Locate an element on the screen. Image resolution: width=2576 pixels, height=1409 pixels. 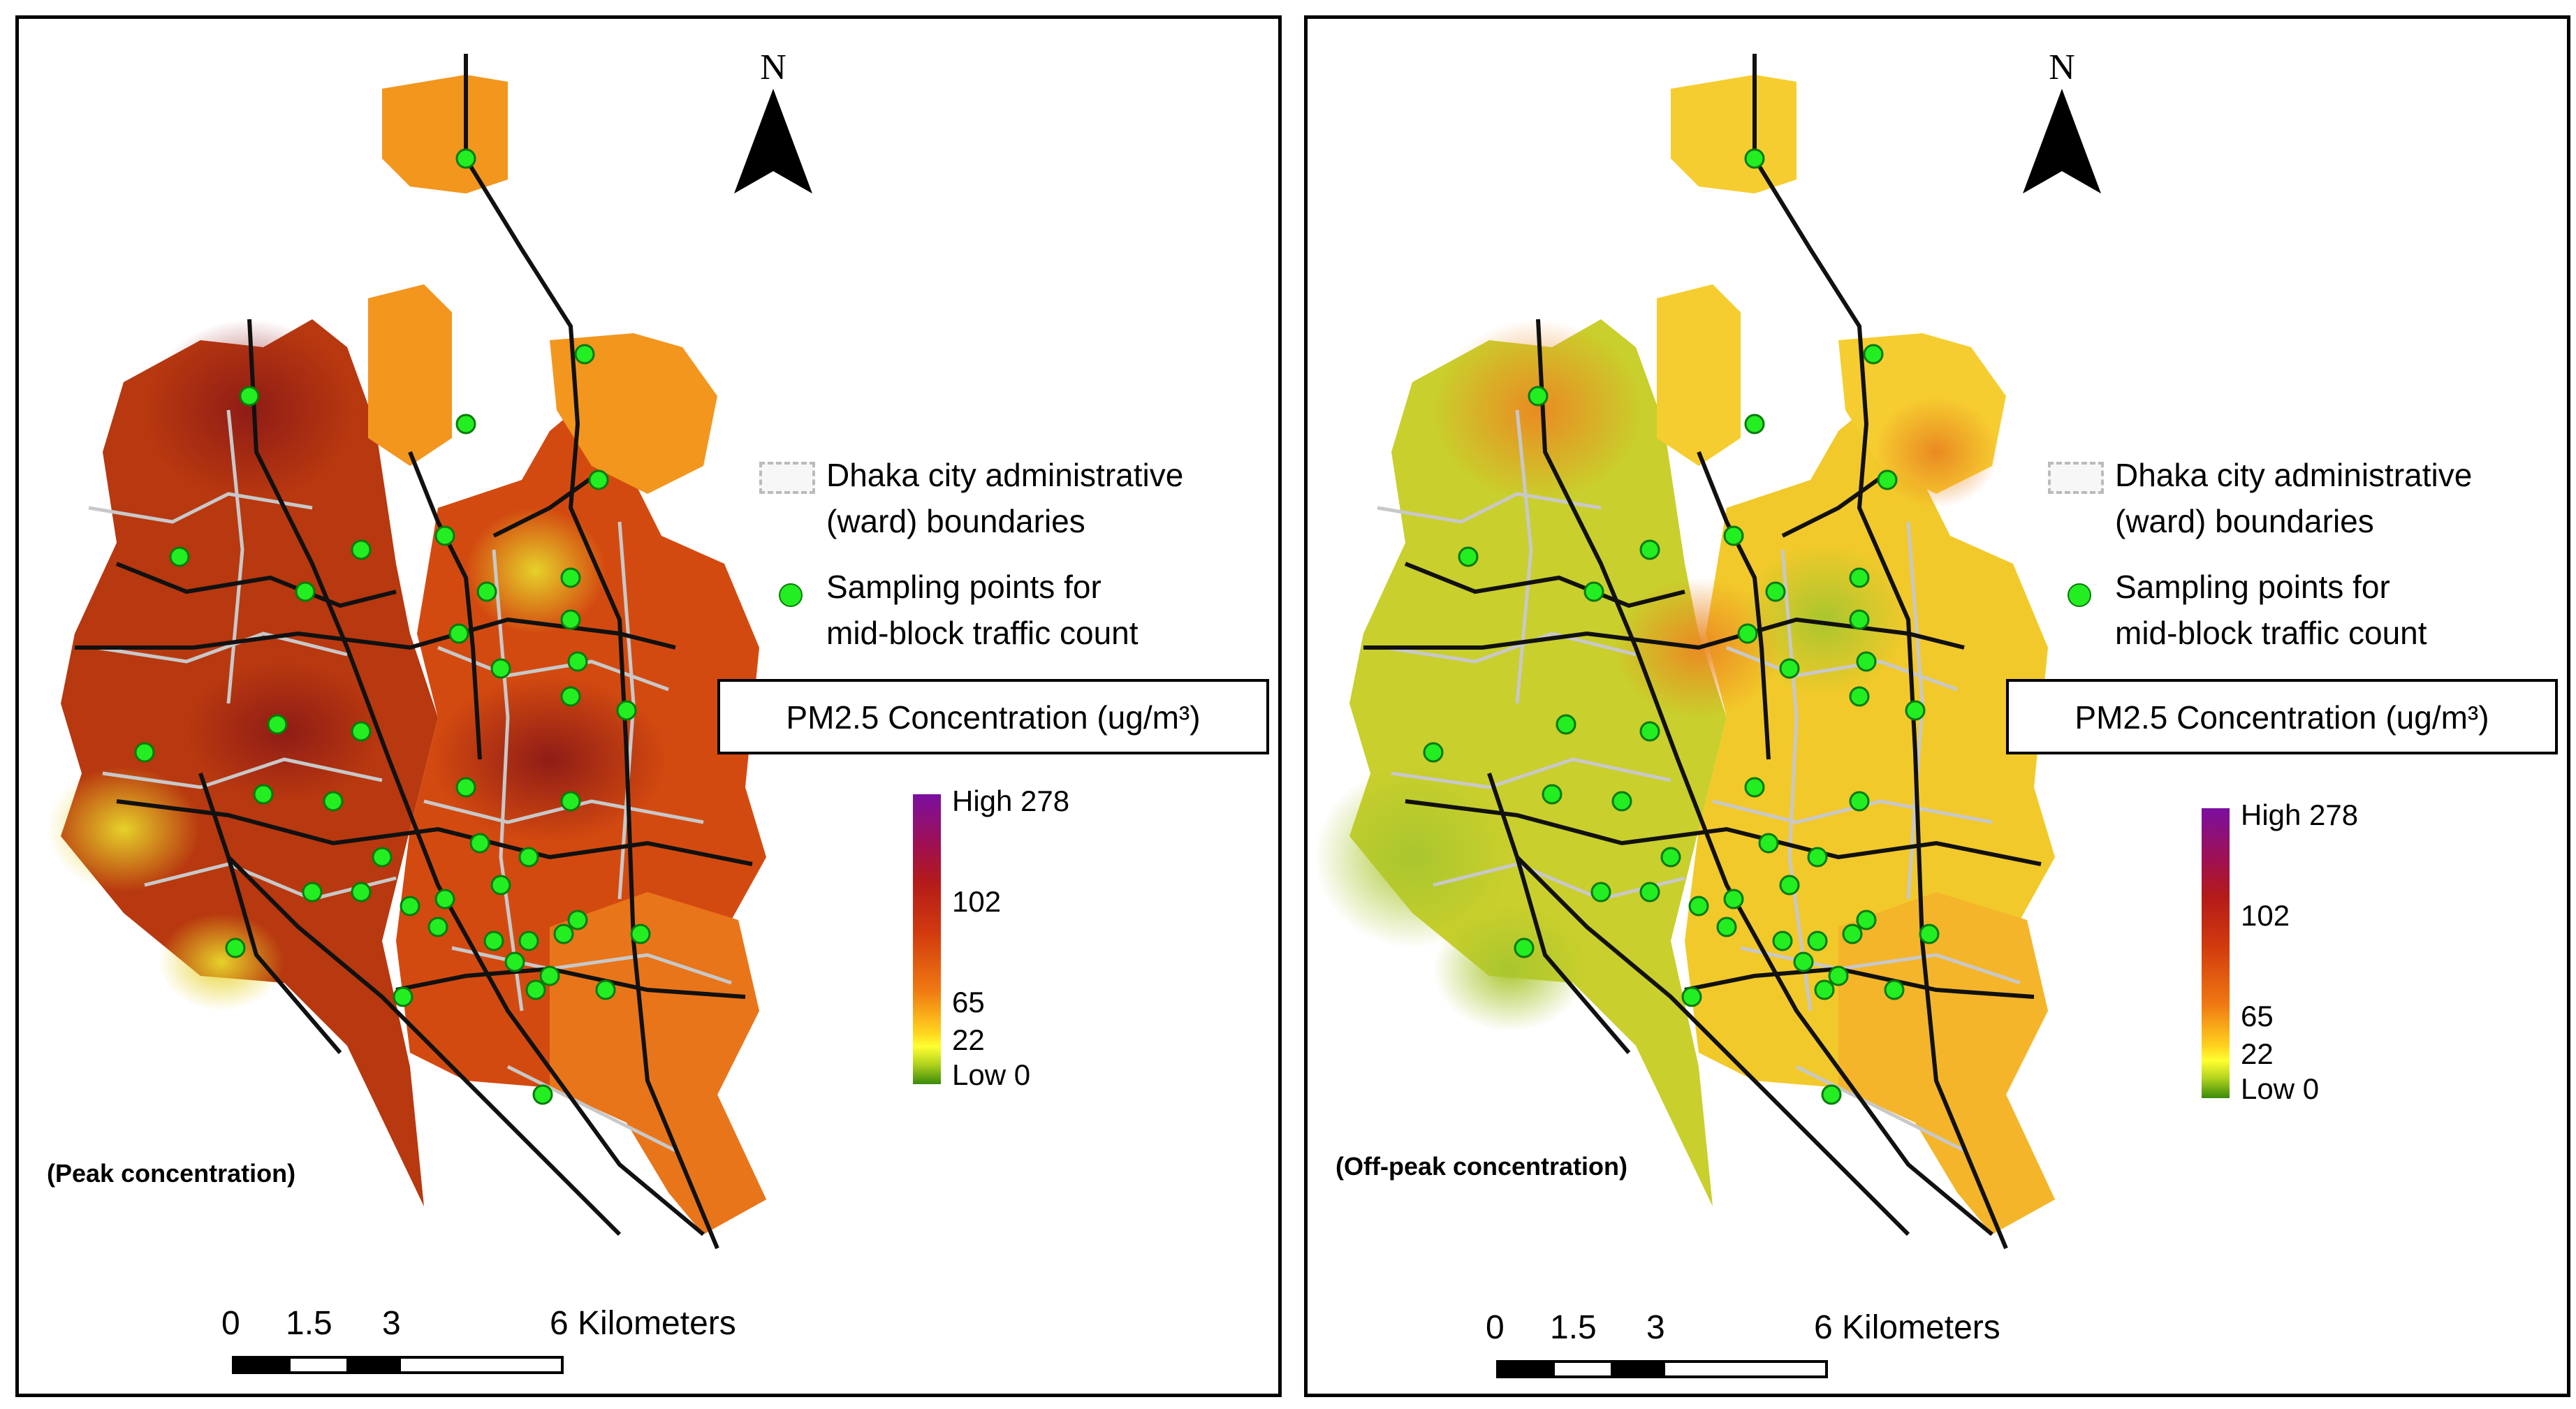
panel-caption: (Off-peak concentration) is located at coordinates (1481, 1166).